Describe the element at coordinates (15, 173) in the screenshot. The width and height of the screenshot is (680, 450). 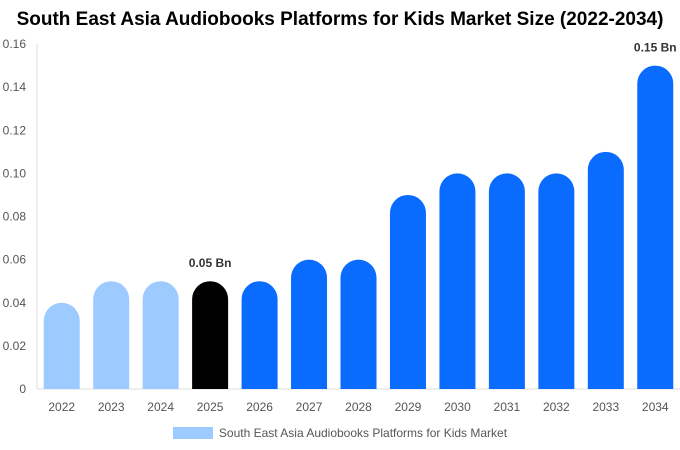
I see `y-tick-label: 0.10` at that location.